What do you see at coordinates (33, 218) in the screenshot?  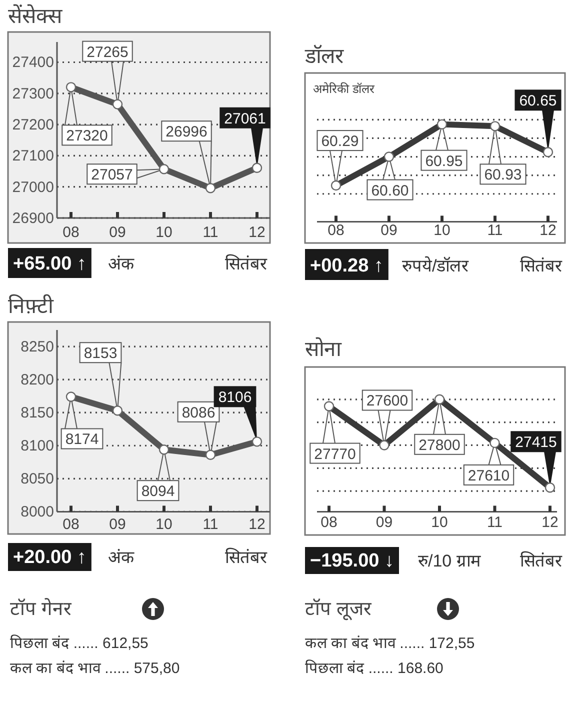 I see `y-tick-label: 26900` at bounding box center [33, 218].